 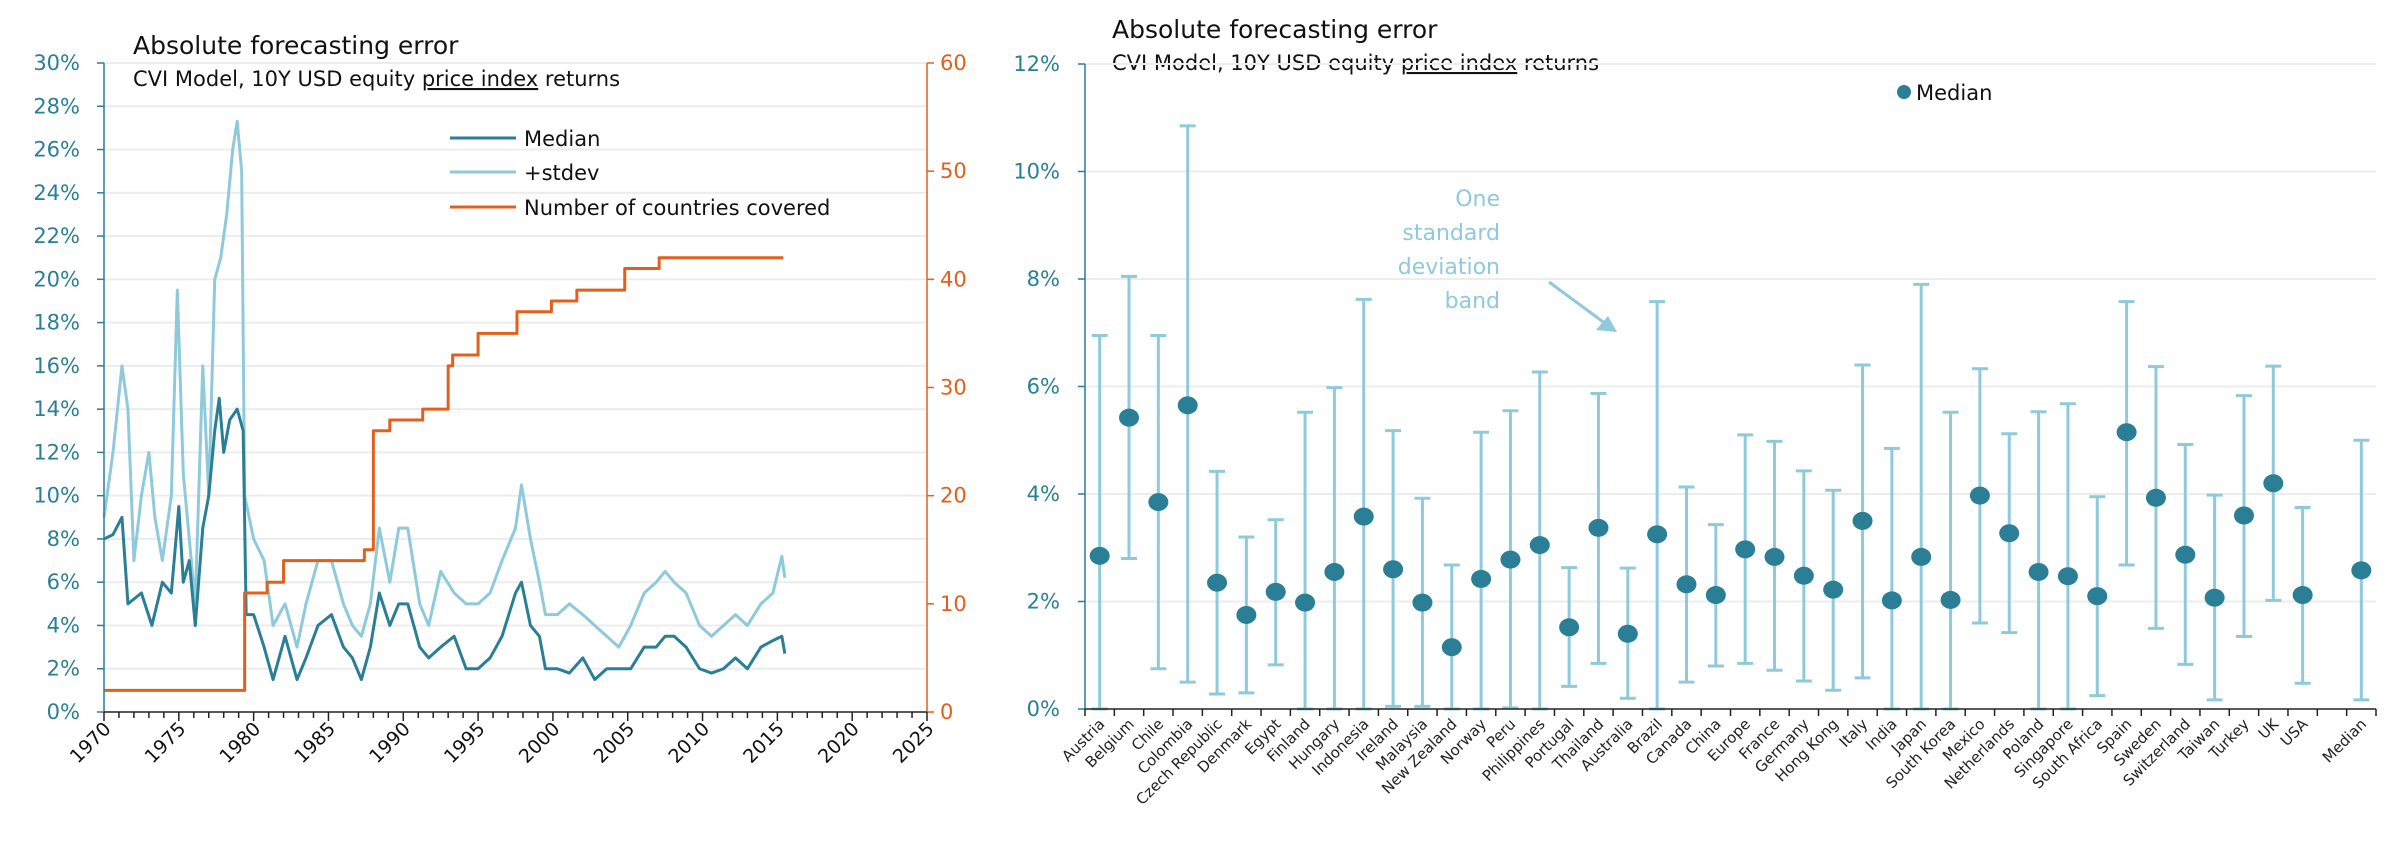 I want to click on annotation-line: deviation, so click(x=1449, y=267).